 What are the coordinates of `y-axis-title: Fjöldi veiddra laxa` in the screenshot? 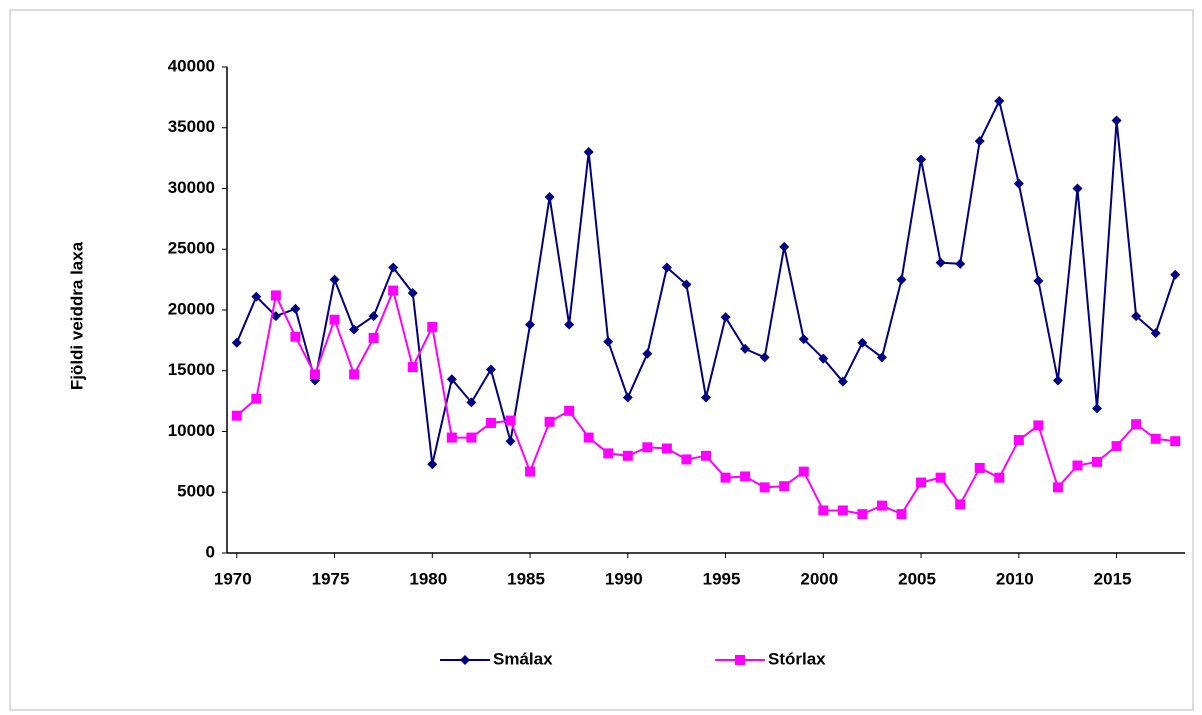 It's located at (76, 315).